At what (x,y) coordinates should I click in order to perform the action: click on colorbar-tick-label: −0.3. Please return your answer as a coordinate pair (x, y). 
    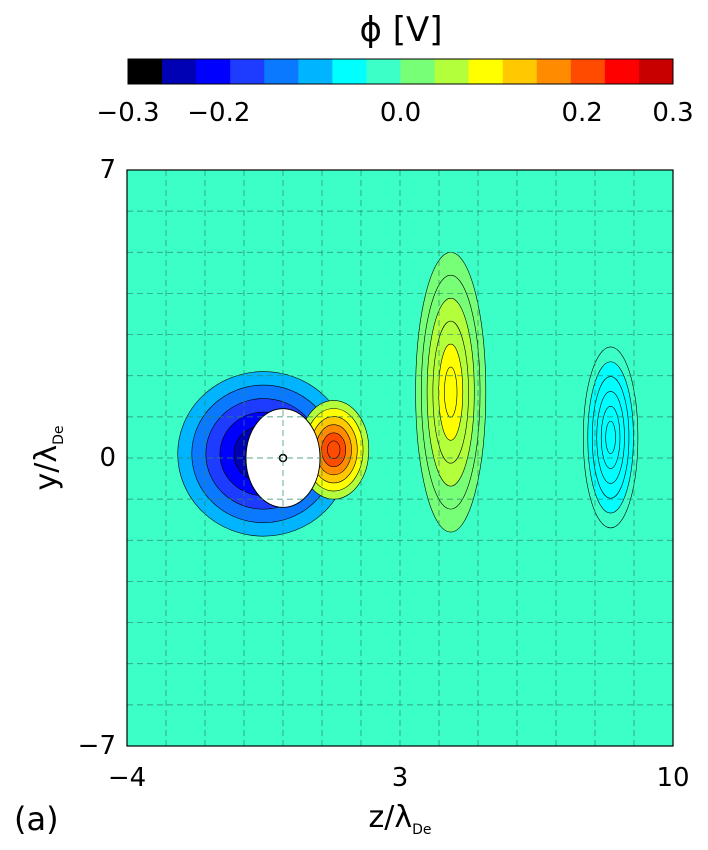
    Looking at the image, I should click on (128, 113).